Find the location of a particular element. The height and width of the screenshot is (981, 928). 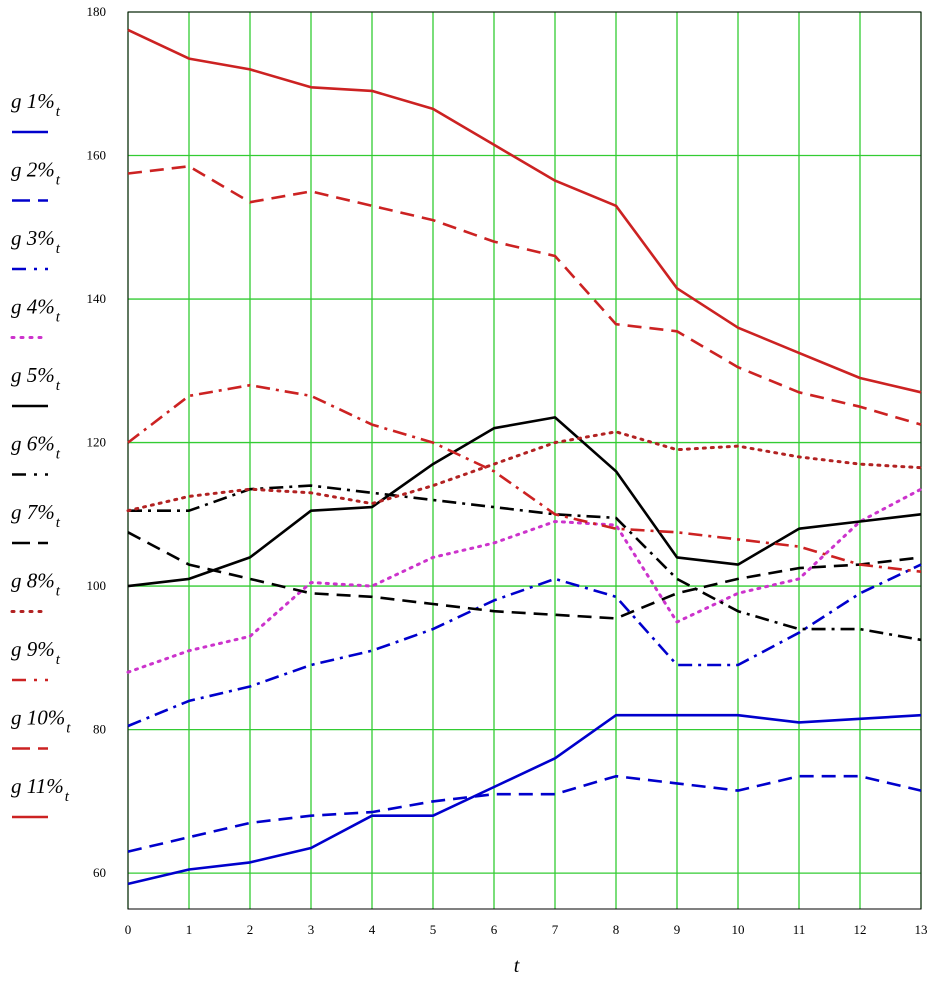

legend-label: g 2% is located at coordinates (33, 170).